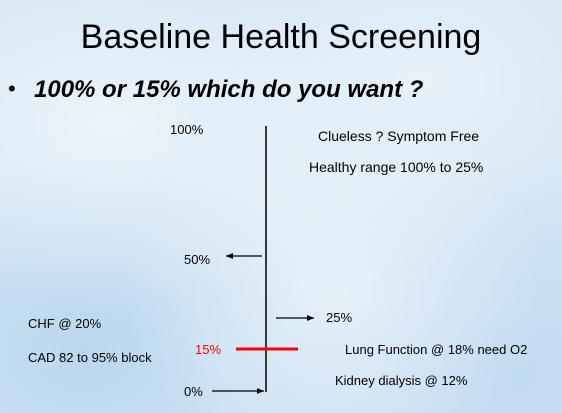  I want to click on note-cad: CAD 82 to 95% block, so click(90, 357).